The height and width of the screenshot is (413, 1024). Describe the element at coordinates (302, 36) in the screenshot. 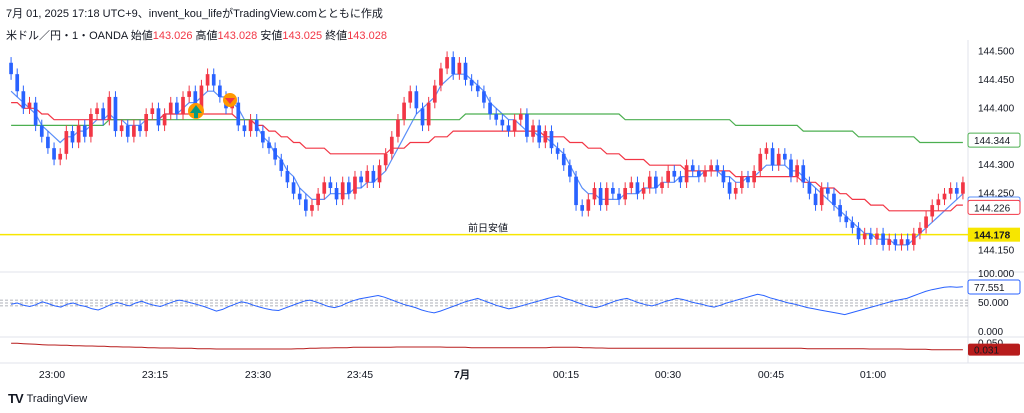

I see `low-value: 143.025` at that location.